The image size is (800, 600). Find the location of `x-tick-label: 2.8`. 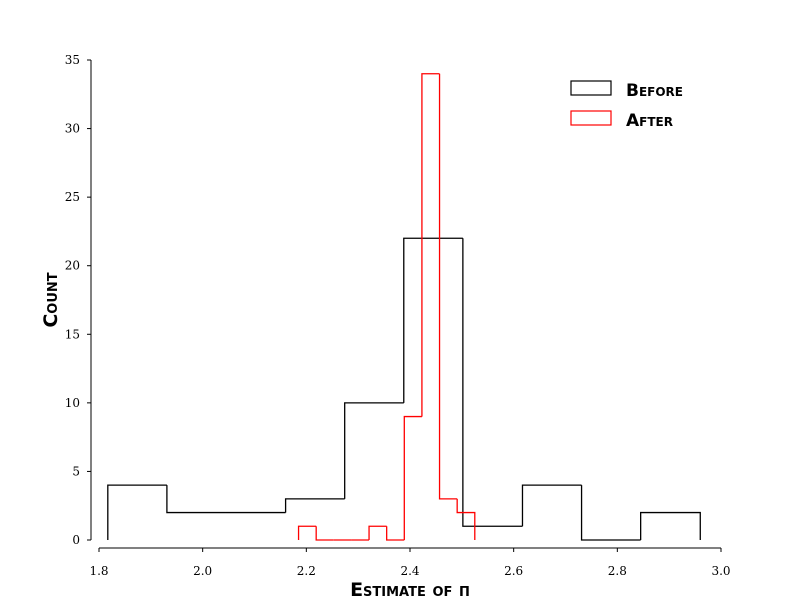

x-tick-label: 2.8 is located at coordinates (617, 571).